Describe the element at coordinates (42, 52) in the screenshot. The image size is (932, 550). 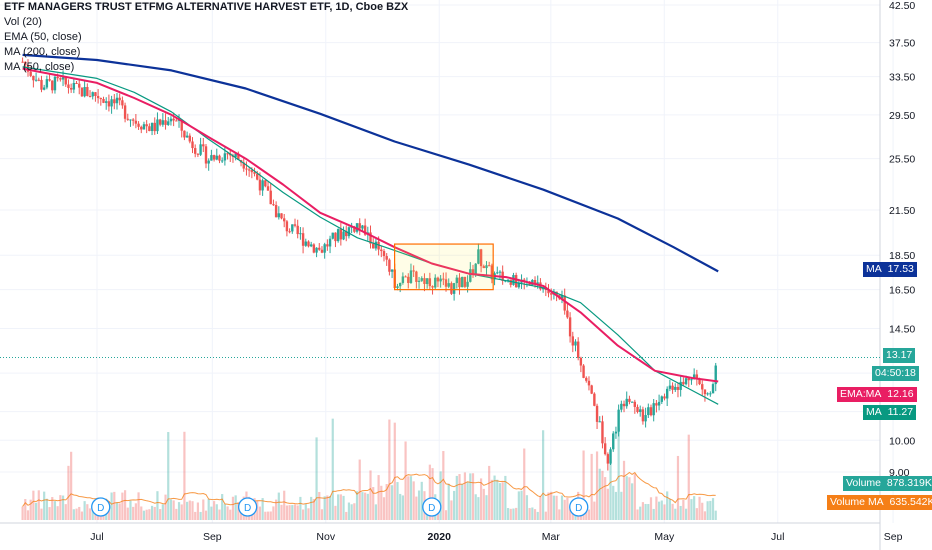
I see `legend-ma200: MA (200, close)` at that location.